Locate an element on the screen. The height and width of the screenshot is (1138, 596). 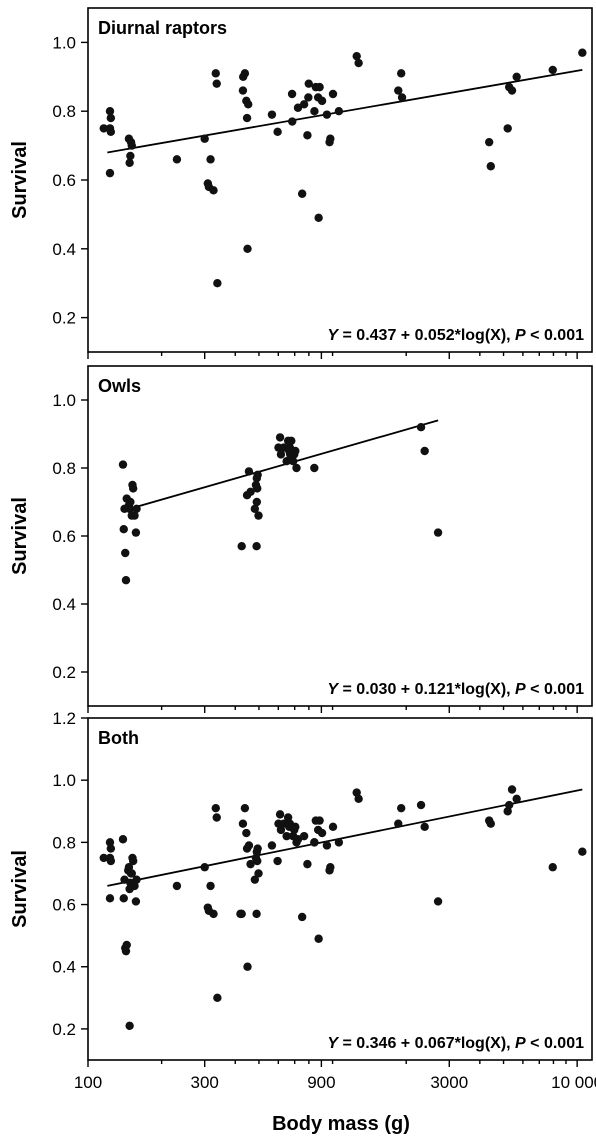
y-tick-label: 0.6 is located at coordinates (64, 180).